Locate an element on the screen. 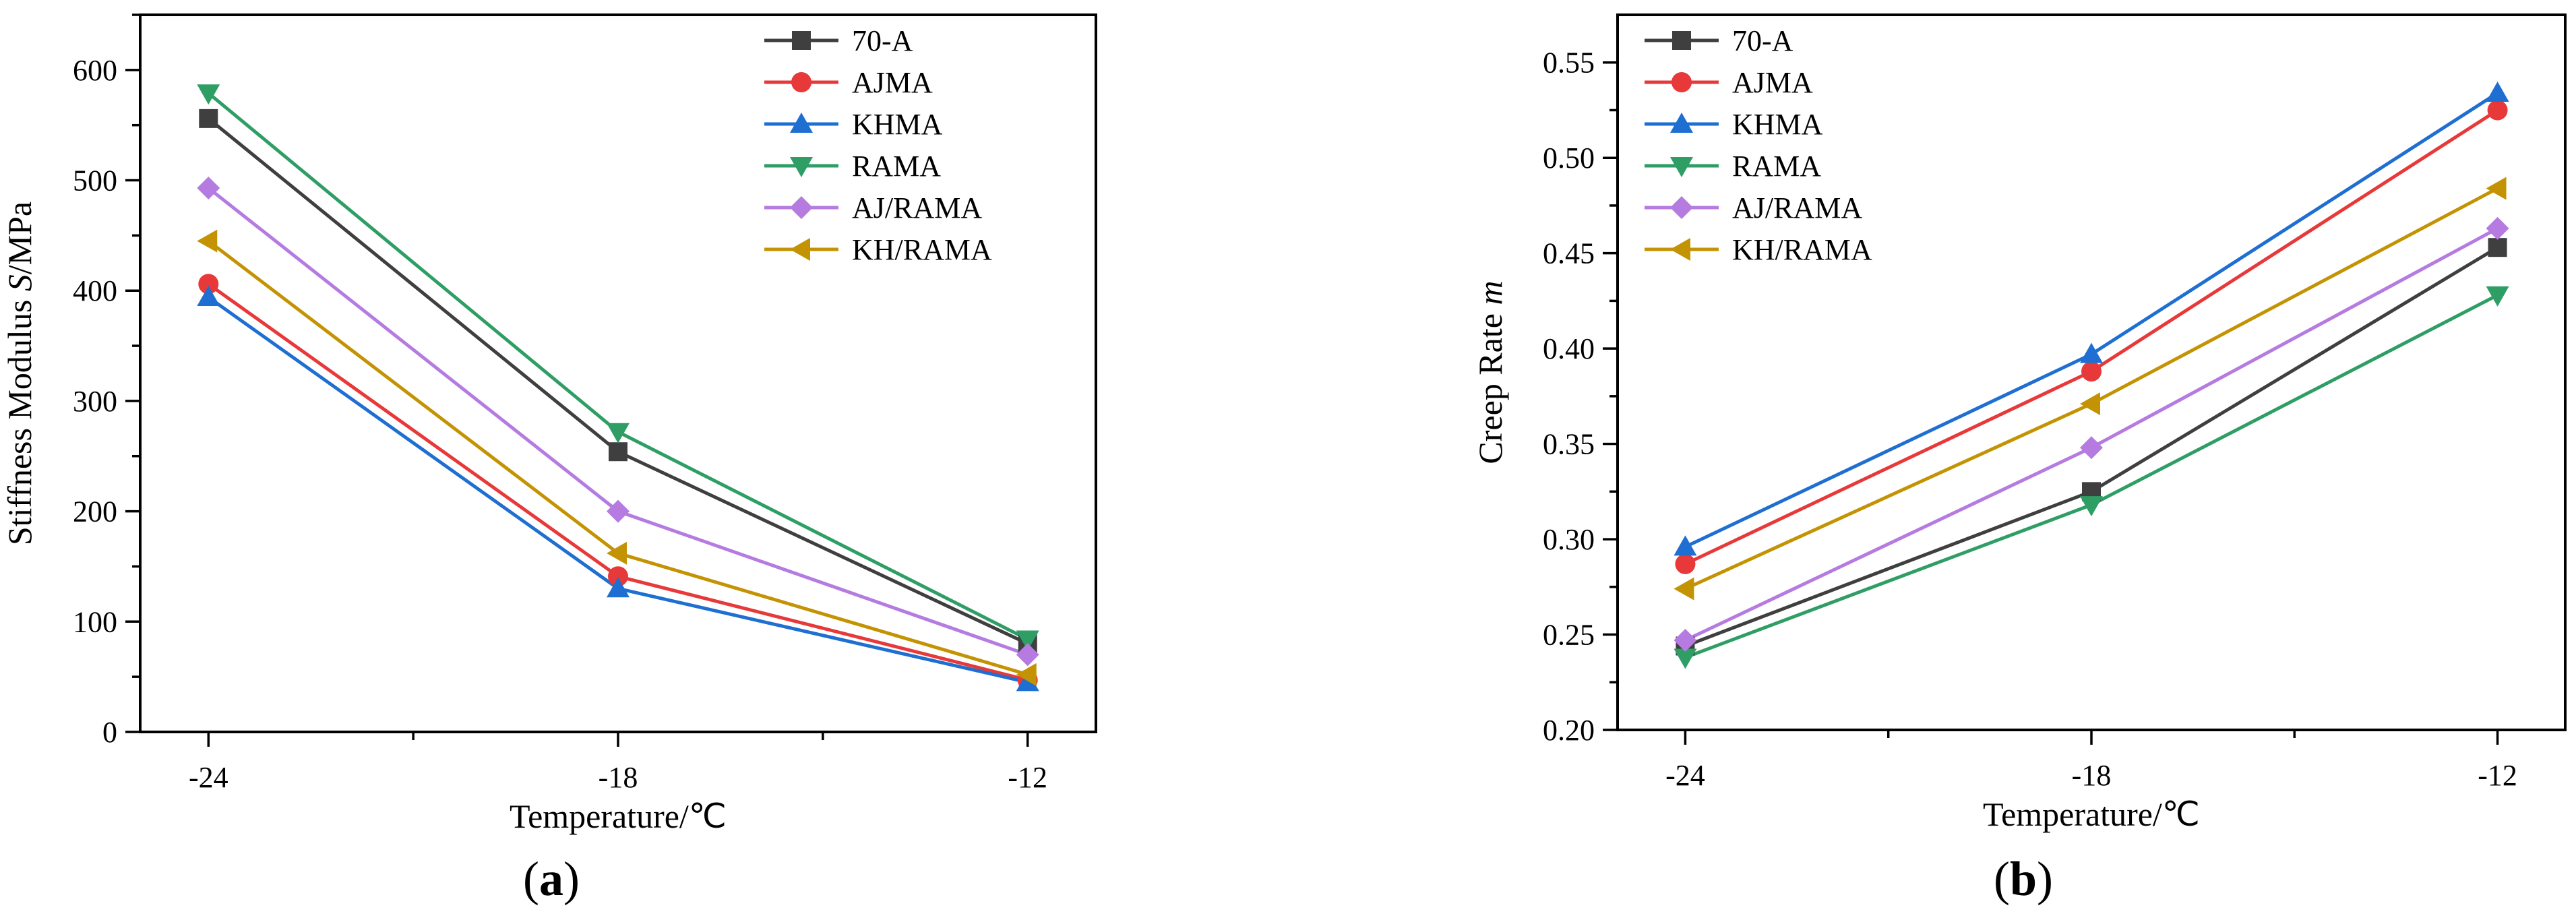 The image size is (2576, 922). y-tick-label: 100 is located at coordinates (95, 621).